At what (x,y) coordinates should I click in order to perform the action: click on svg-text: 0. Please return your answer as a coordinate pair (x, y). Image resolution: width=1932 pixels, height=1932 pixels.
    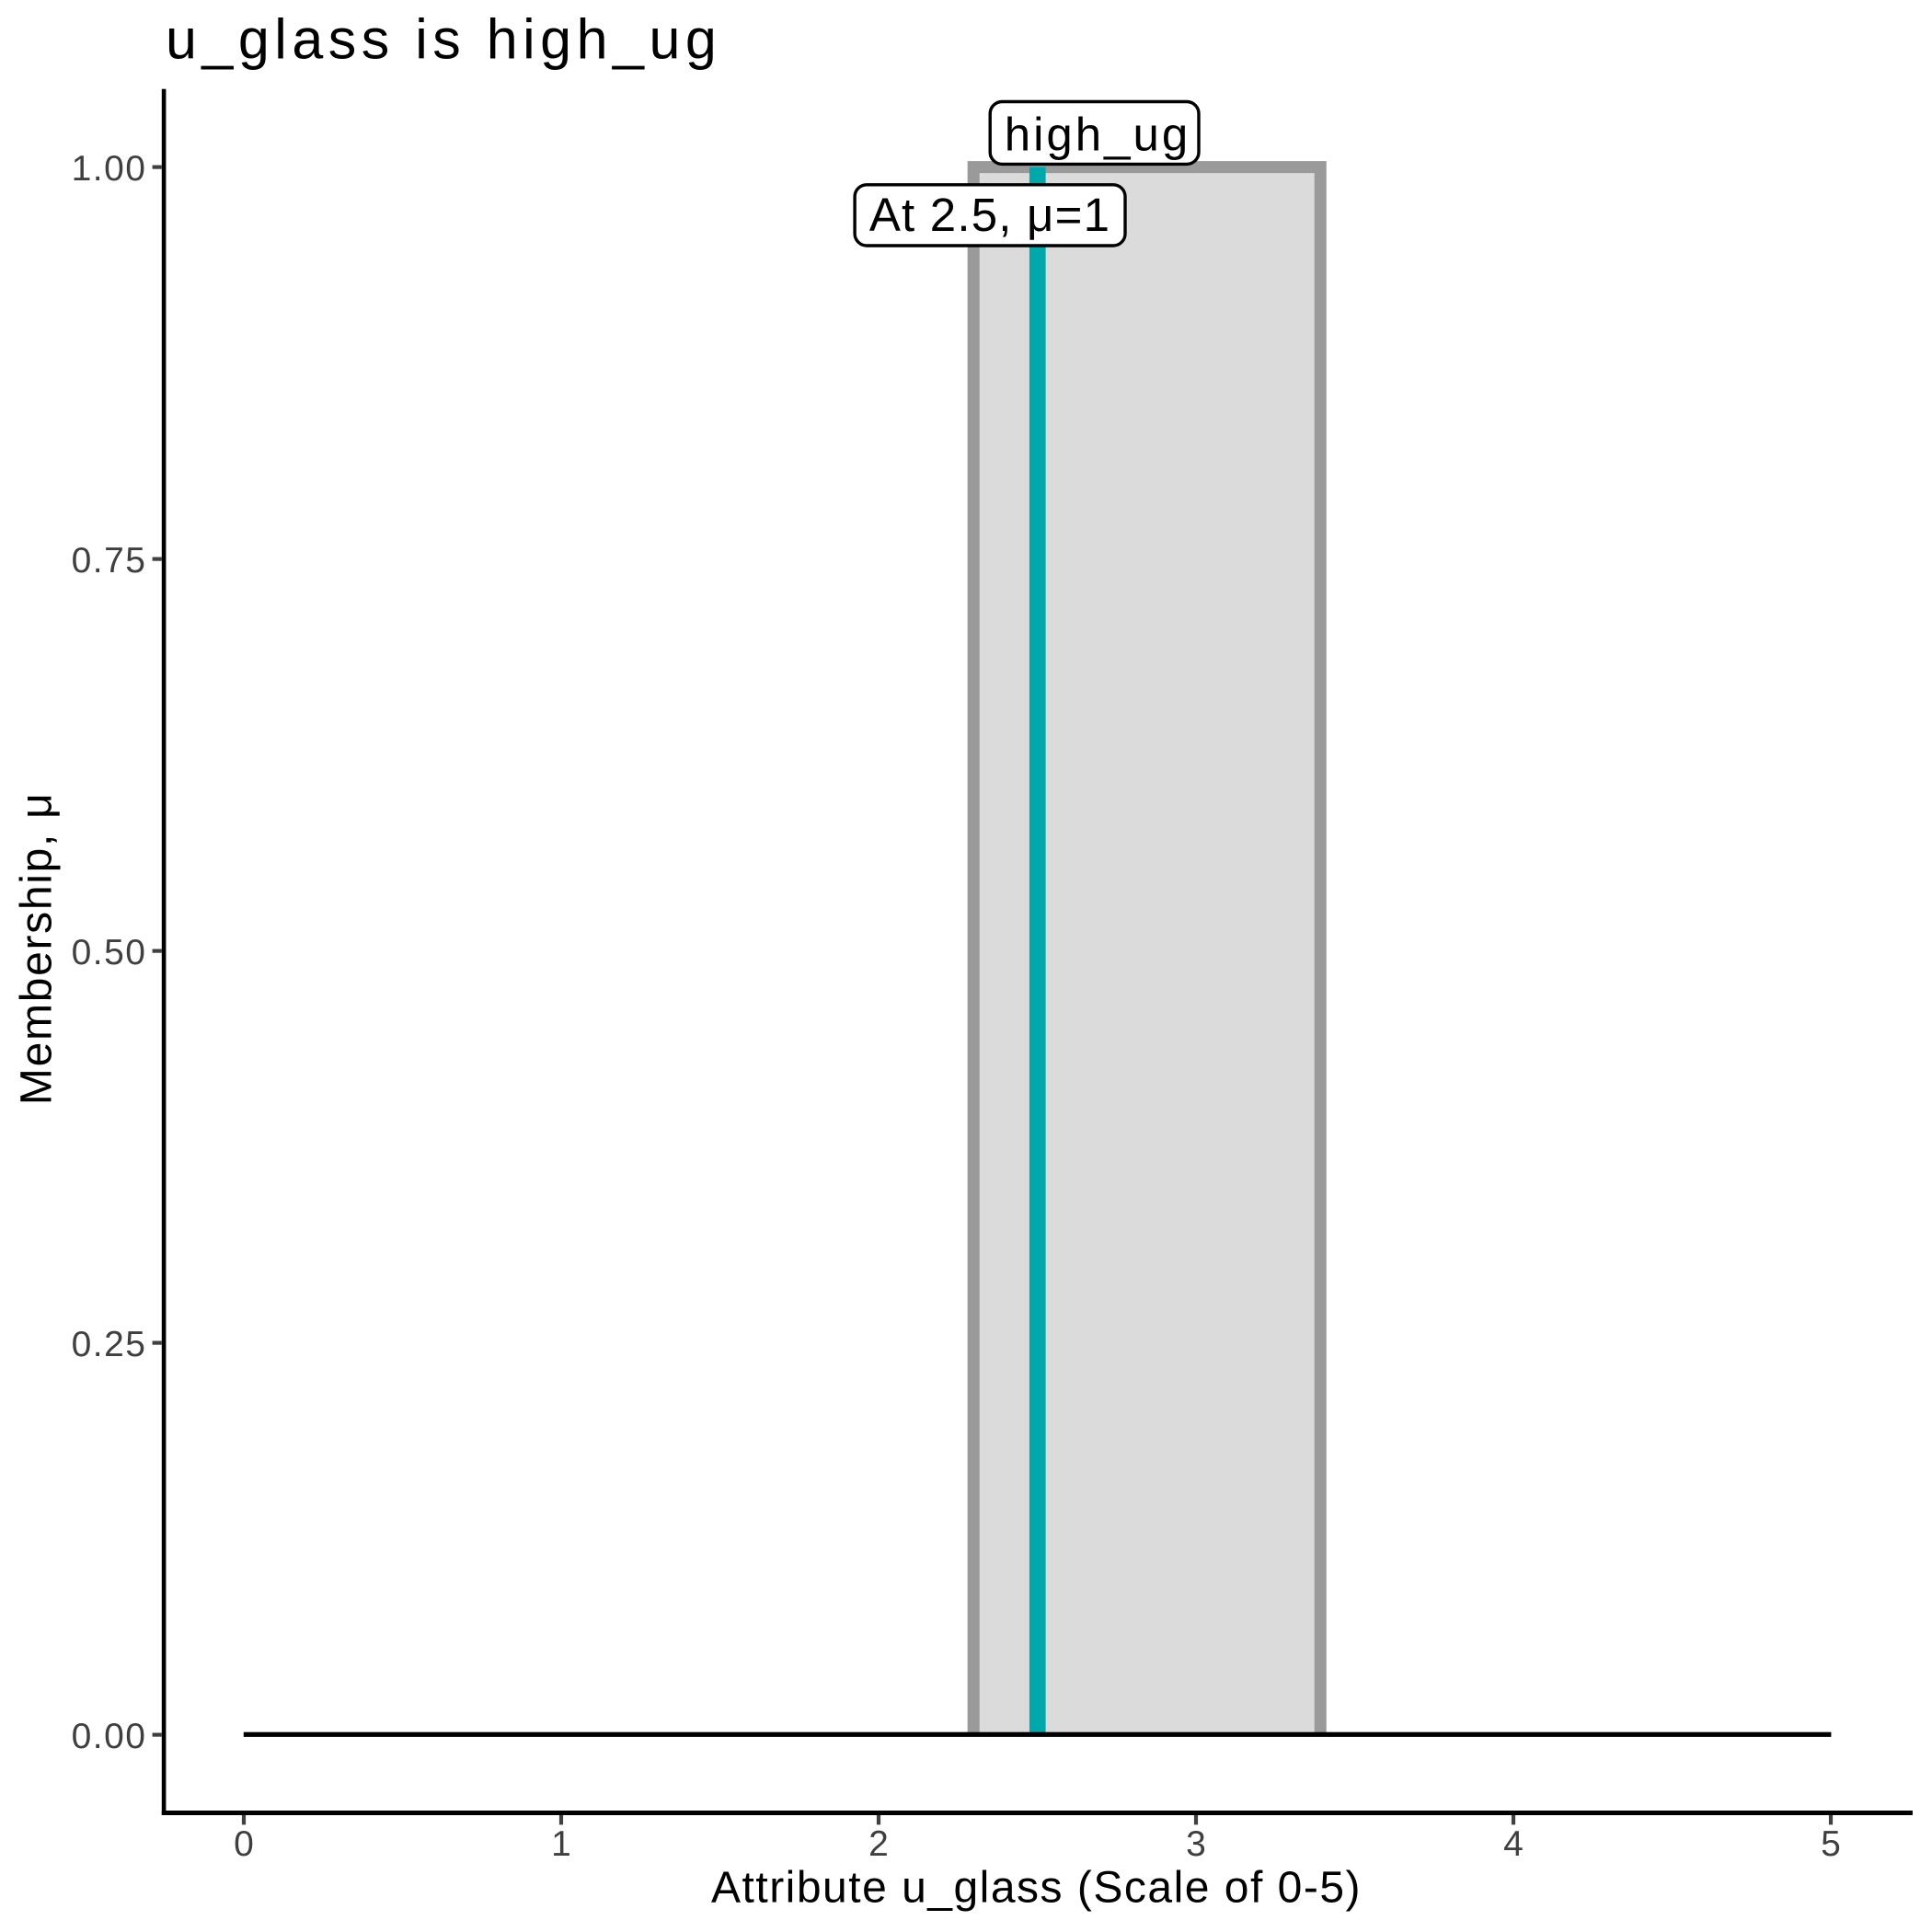
    Looking at the image, I should click on (244, 1844).